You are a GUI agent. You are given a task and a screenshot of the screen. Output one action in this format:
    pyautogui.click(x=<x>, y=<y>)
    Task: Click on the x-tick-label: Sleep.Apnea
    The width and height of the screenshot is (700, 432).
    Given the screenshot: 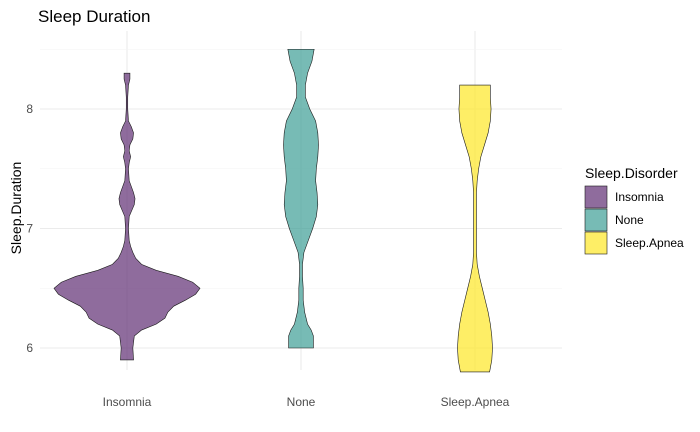 What is the action you would take?
    pyautogui.click(x=475, y=402)
    